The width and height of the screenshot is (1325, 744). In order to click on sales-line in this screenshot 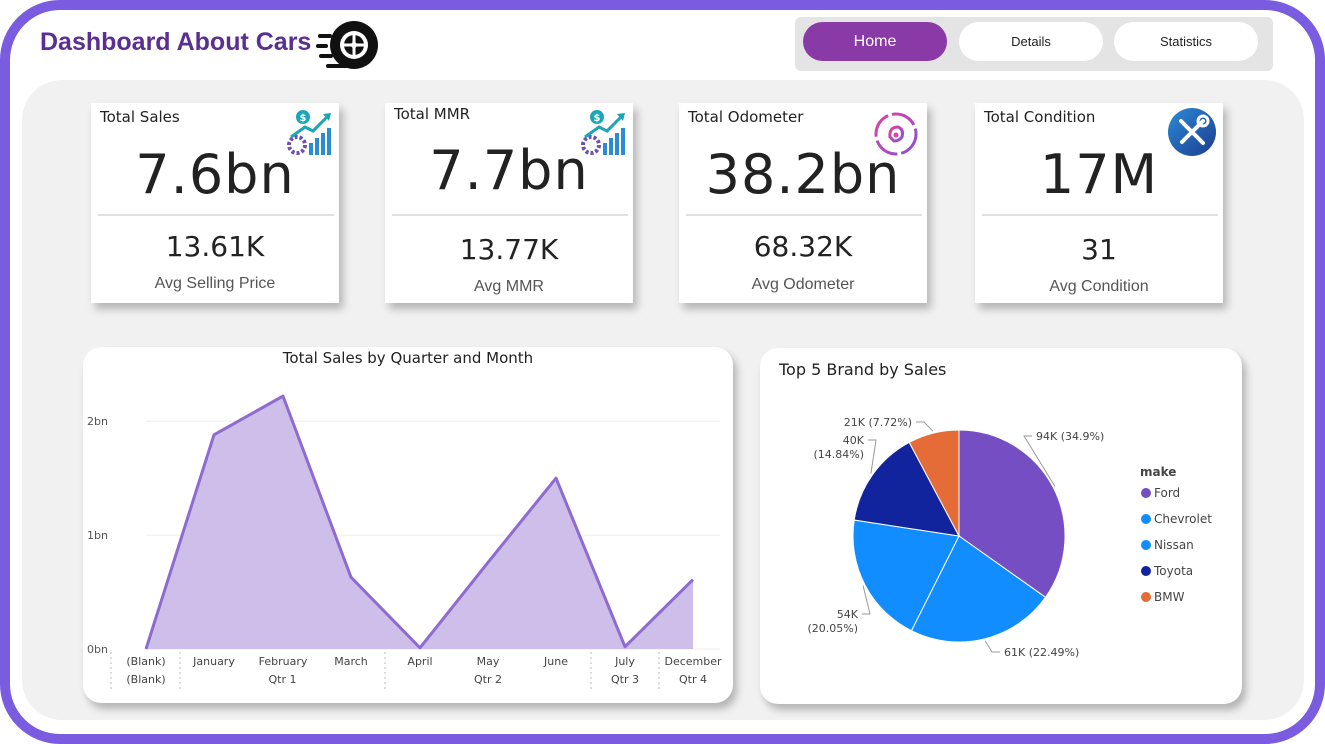, I will do `click(419, 522)`.